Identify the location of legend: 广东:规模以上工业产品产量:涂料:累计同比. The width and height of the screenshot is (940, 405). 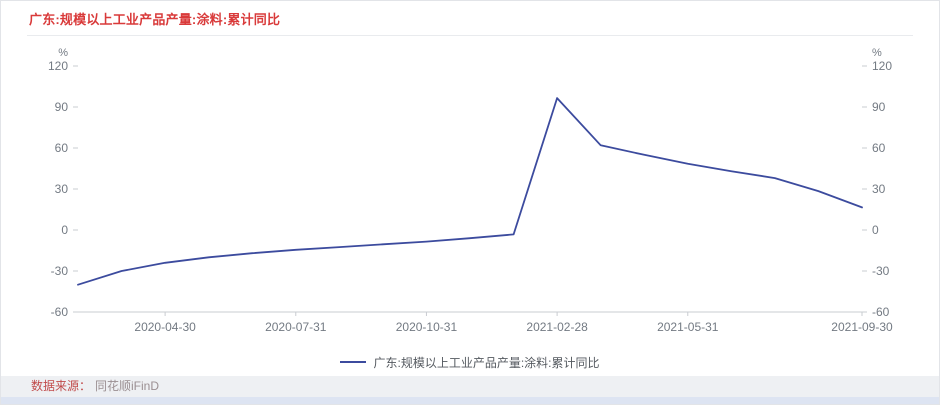
(470, 362).